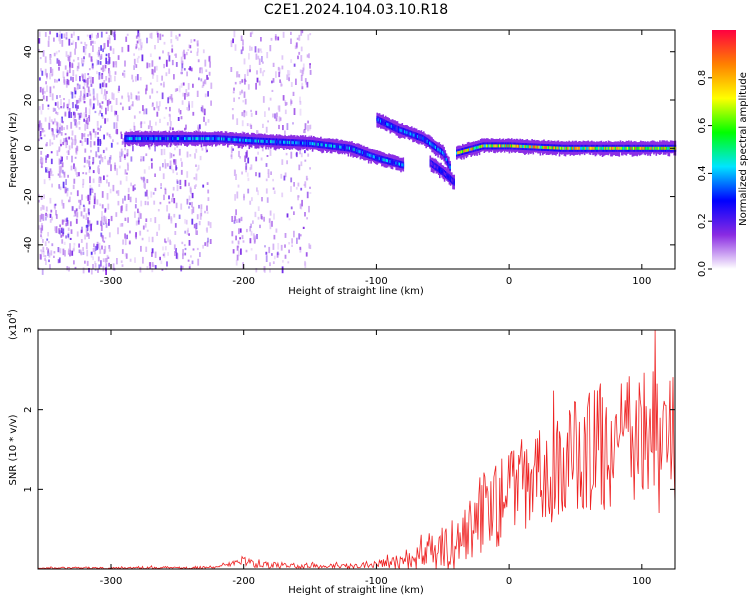 The image size is (750, 604). What do you see at coordinates (724, 149) in the screenshot?
I see `colorbar-gradient` at bounding box center [724, 149].